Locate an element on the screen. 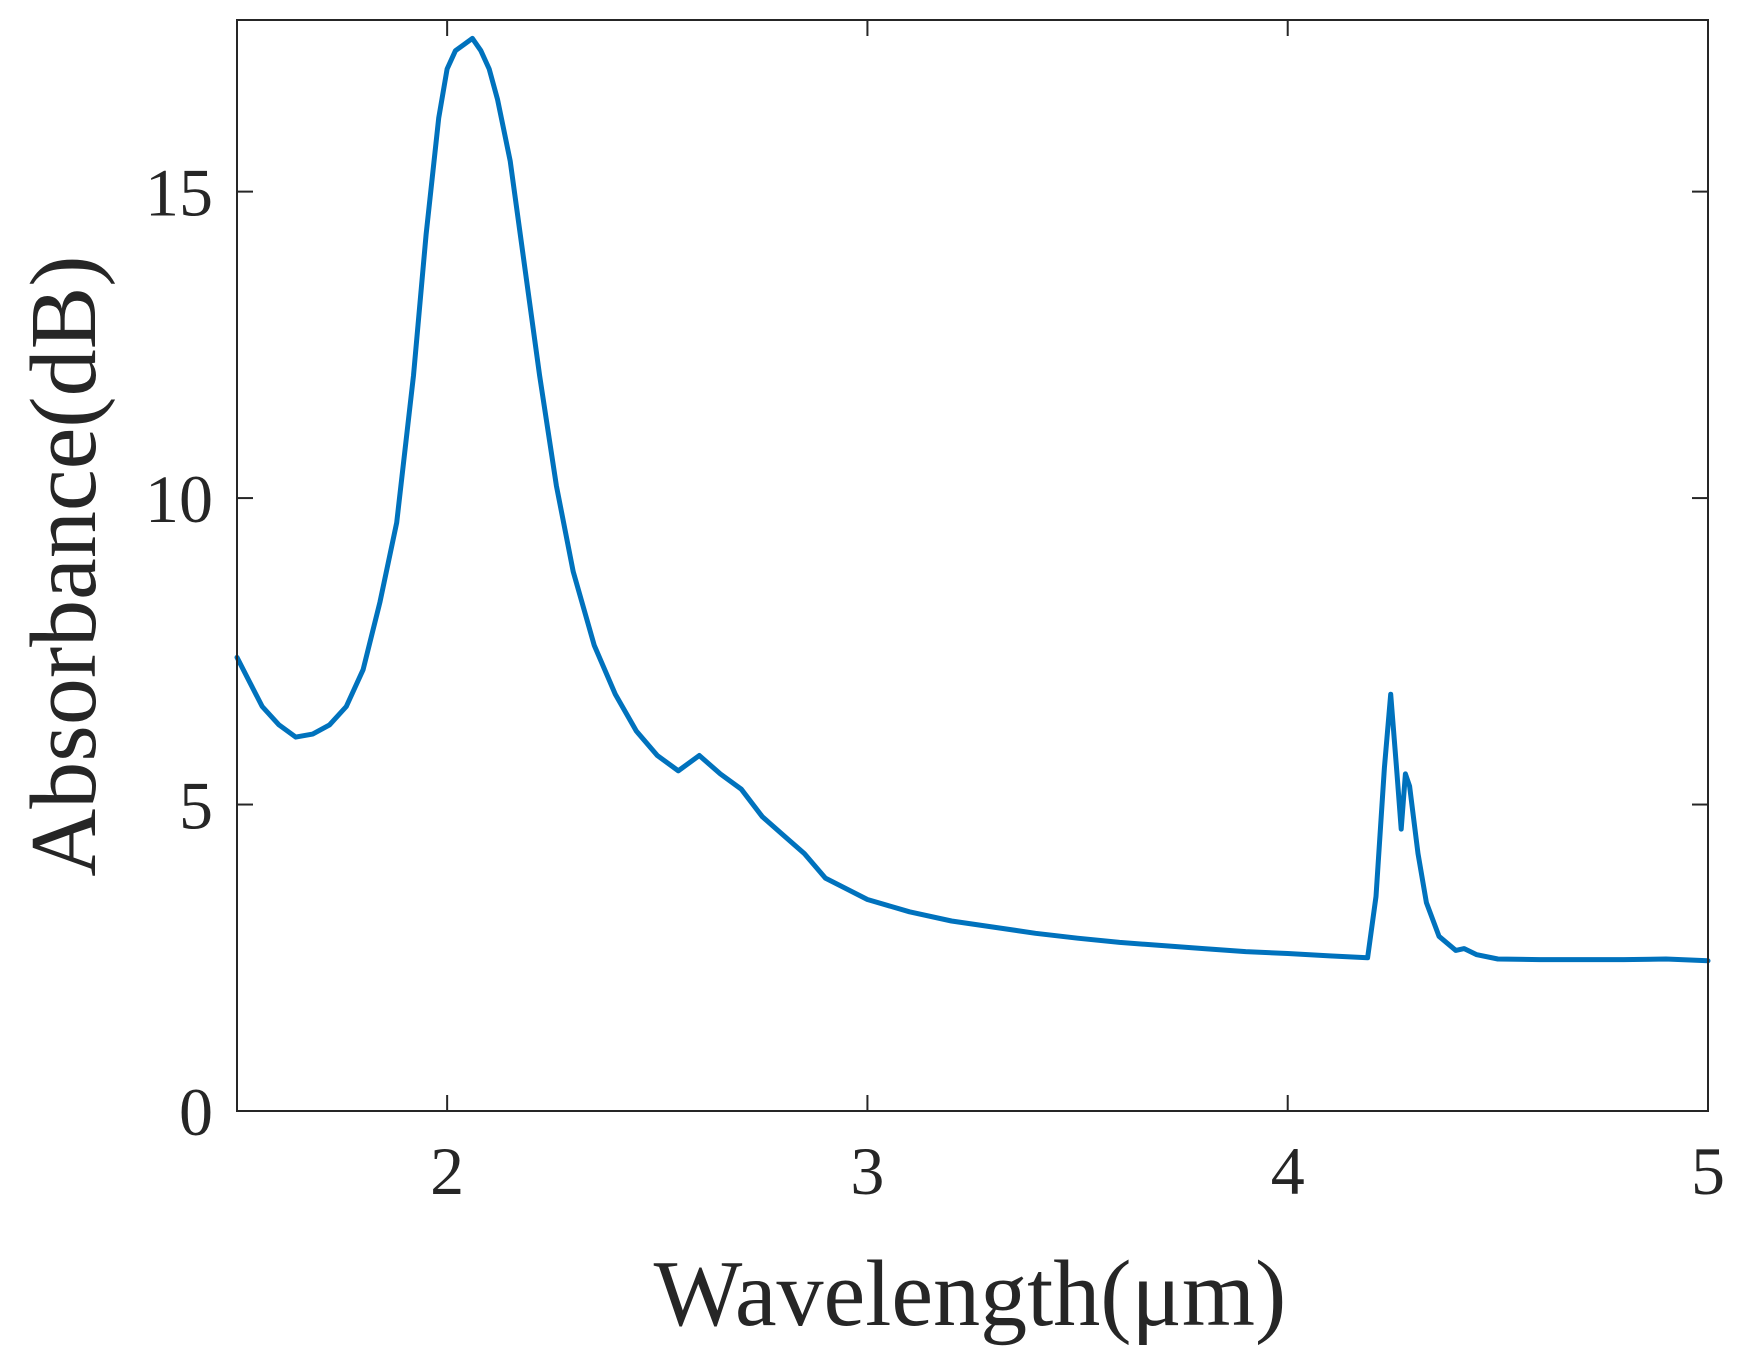 Image resolution: width=1741 pixels, height=1356 pixels. x-tick-label: 5 is located at coordinates (1708, 1171).